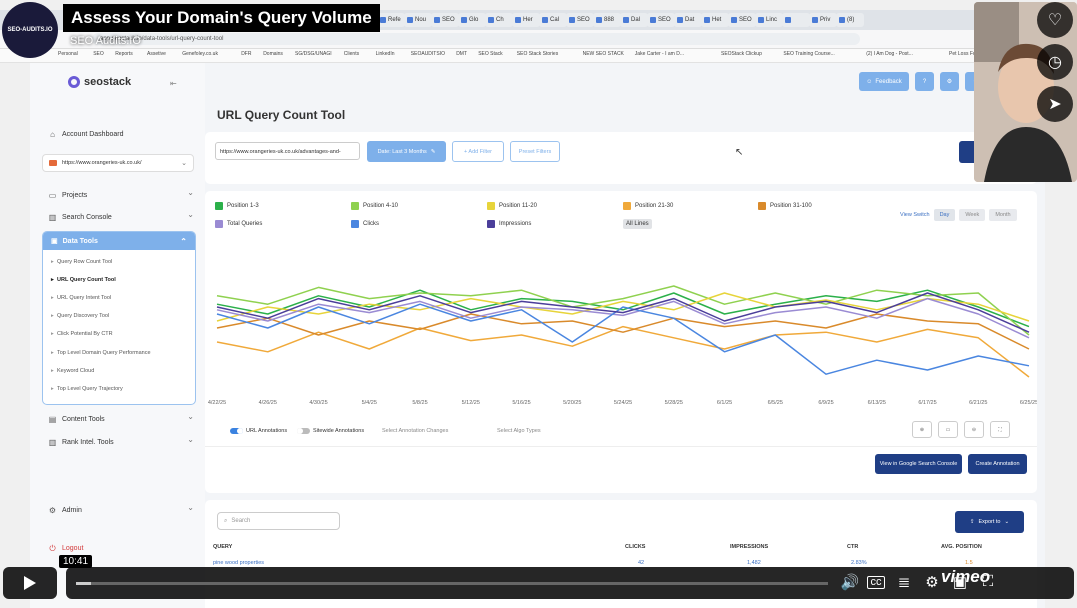  What do you see at coordinates (173, 83) in the screenshot?
I see `collapse-sidebar-icon: ⇤` at bounding box center [173, 83].